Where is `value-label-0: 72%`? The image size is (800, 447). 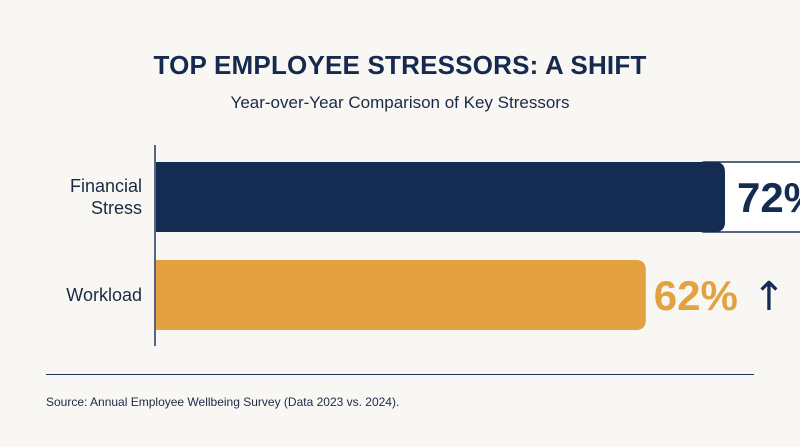 value-label-0: 72% is located at coordinates (768, 197).